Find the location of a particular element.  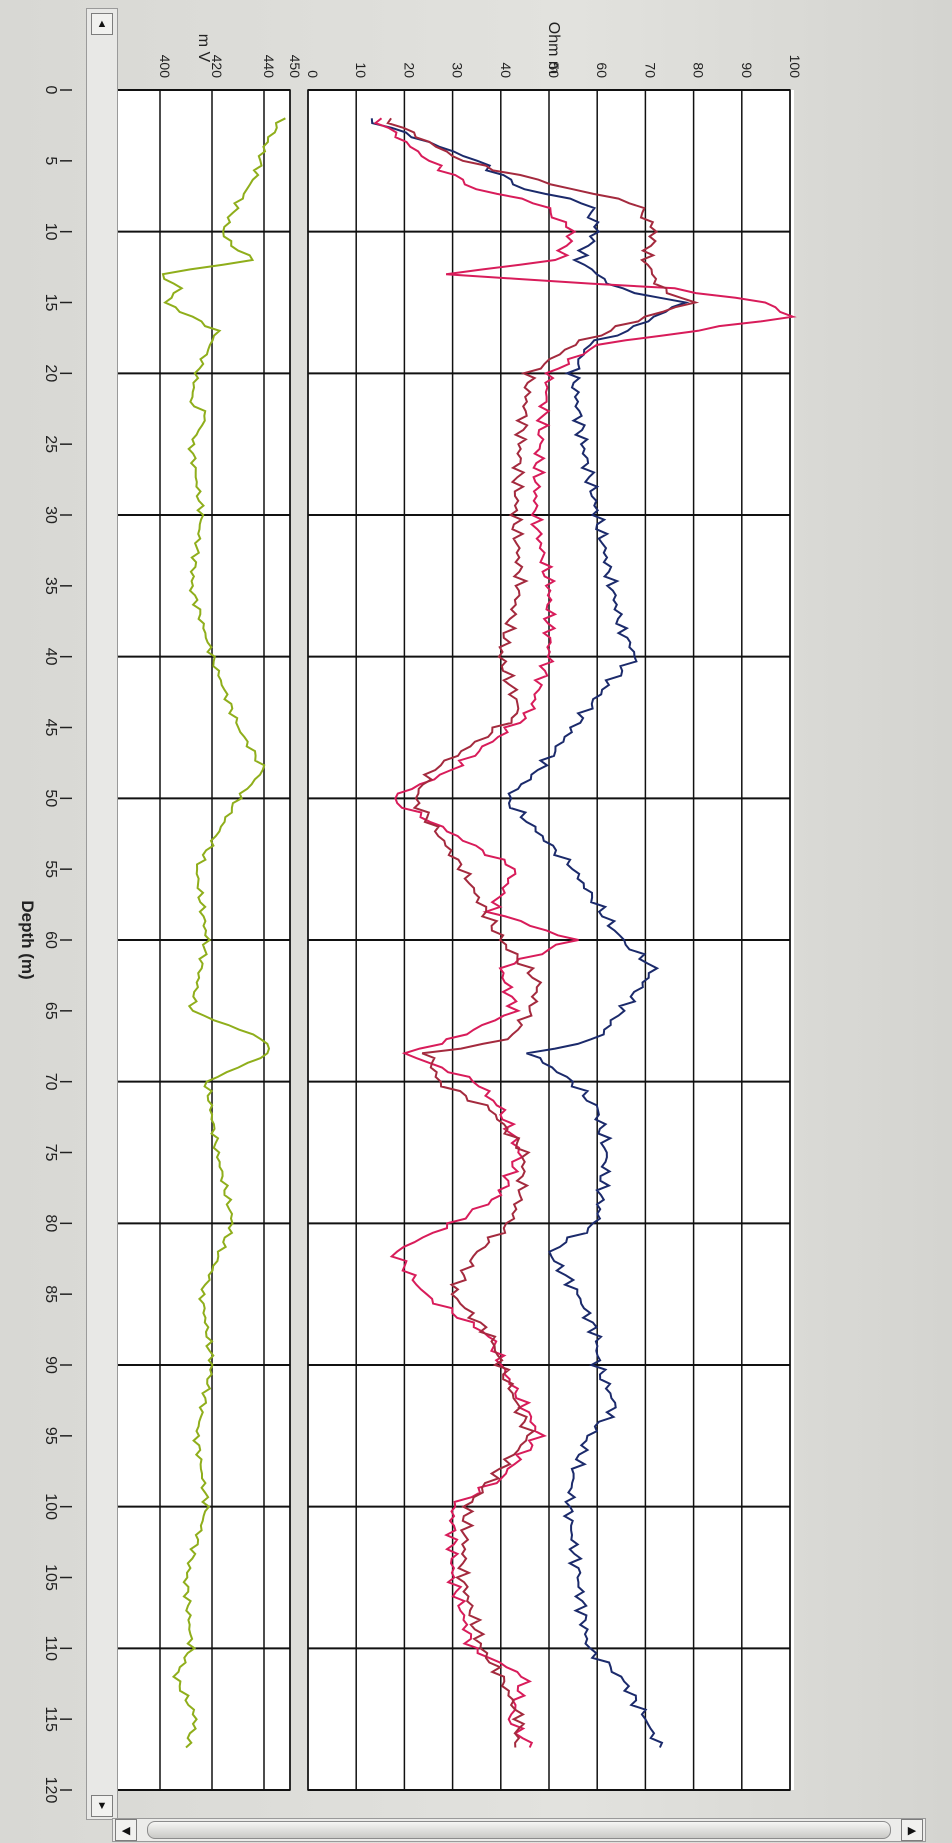

depth-tick-label: 0 is located at coordinates (50, 90).